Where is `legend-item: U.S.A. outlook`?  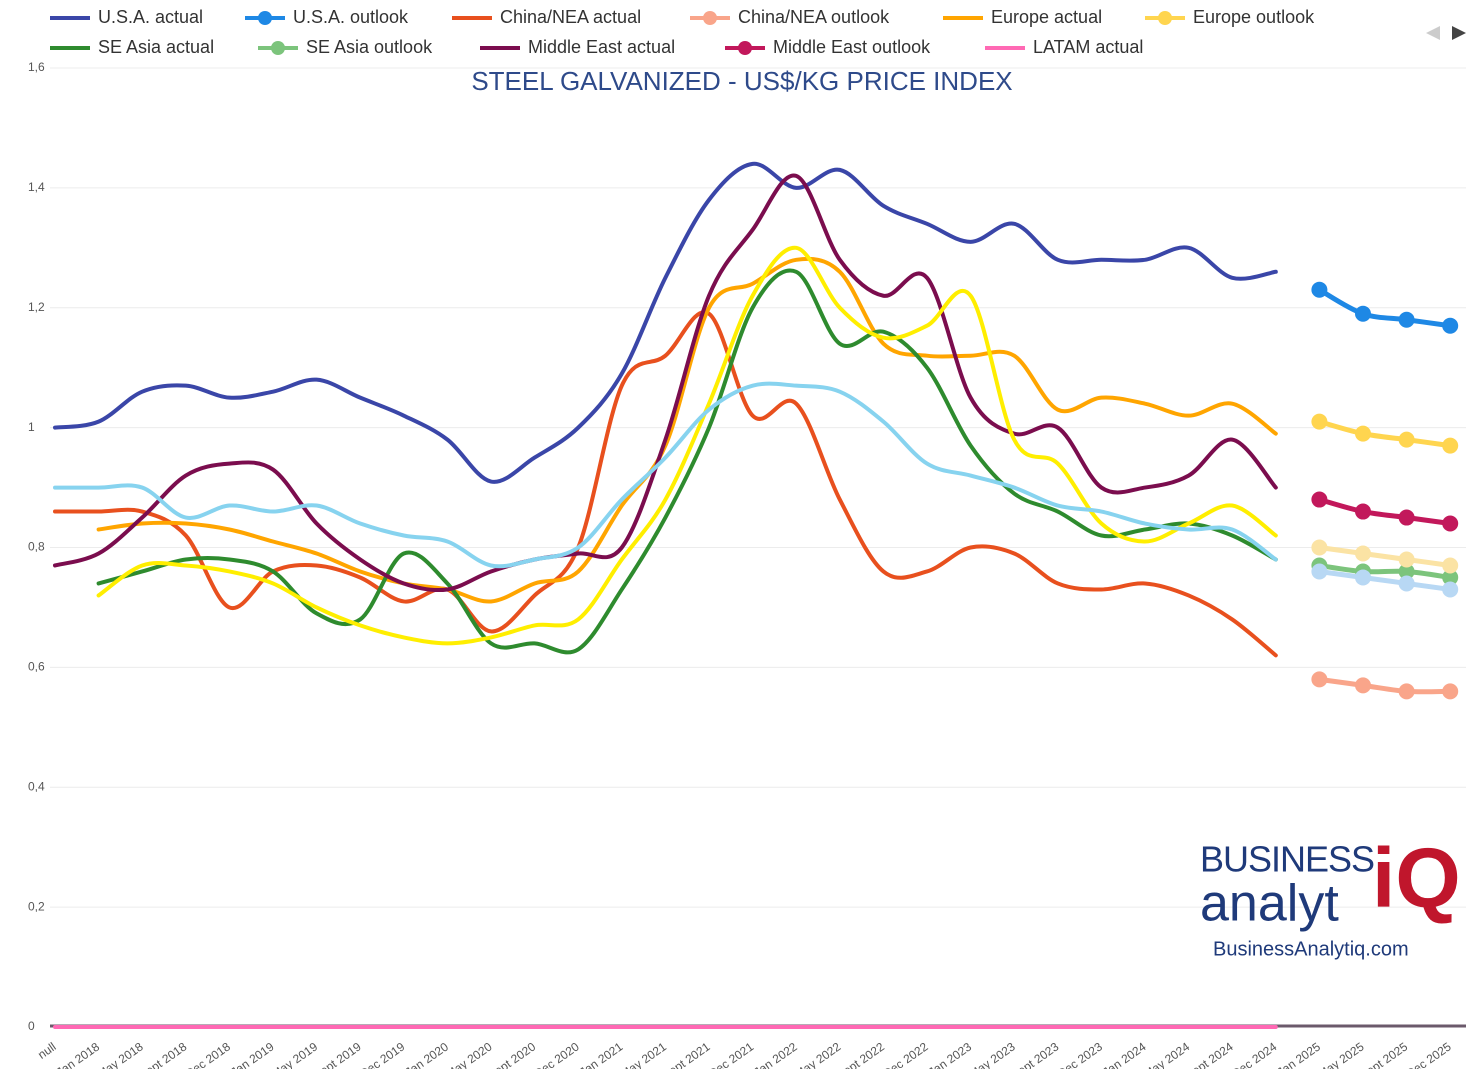 legend-item: U.S.A. outlook is located at coordinates (327, 17).